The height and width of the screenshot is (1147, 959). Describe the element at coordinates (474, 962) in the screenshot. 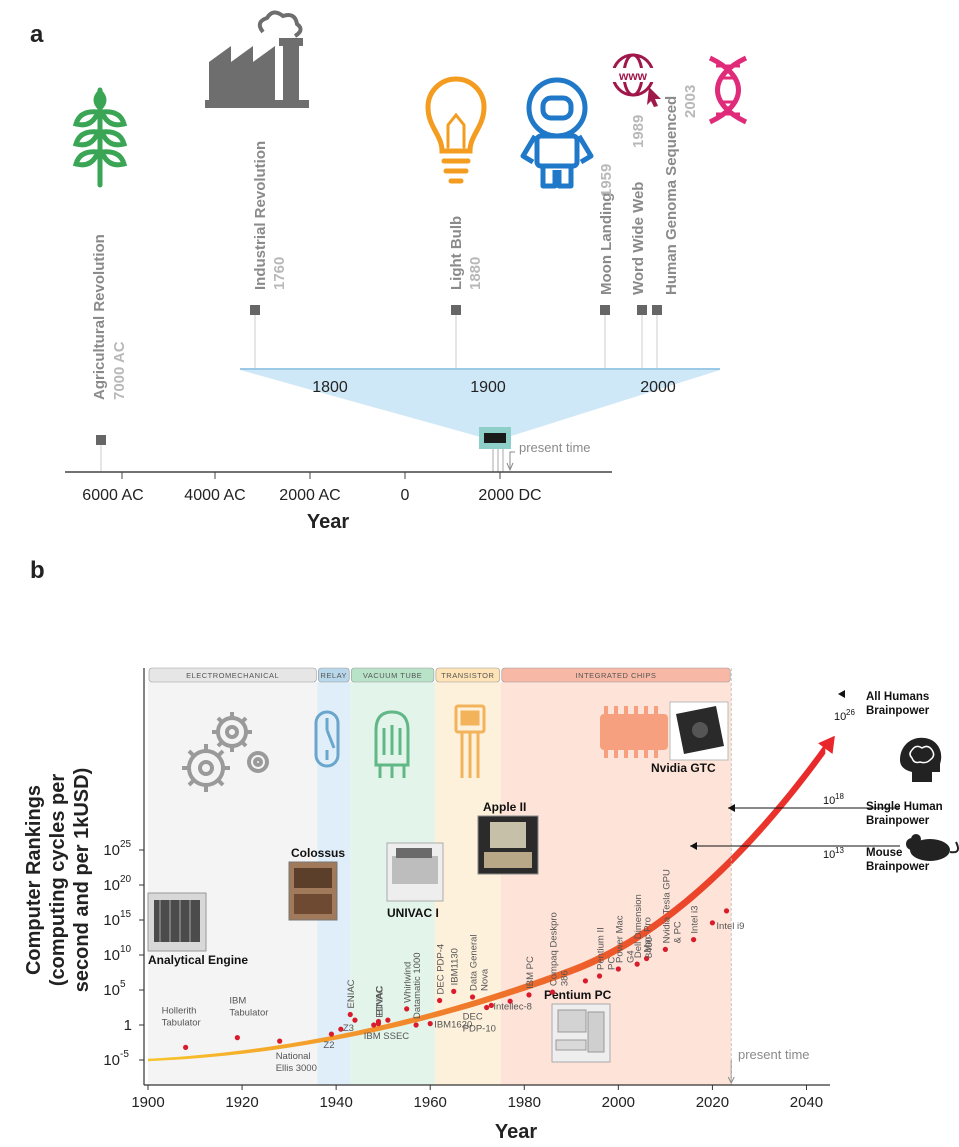

I see `point-label: Data General` at that location.